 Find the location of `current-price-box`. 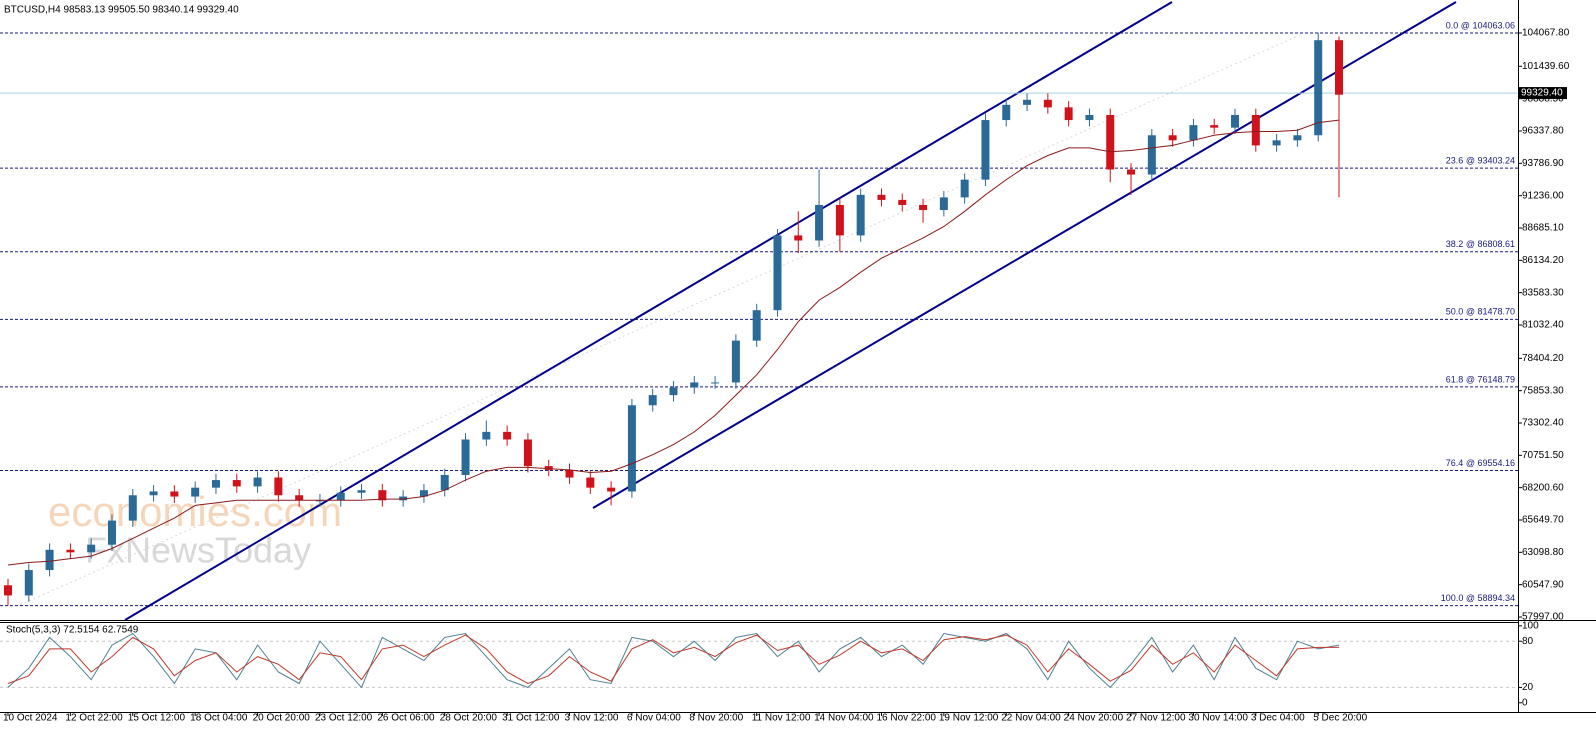

current-price-box is located at coordinates (1543, 93).